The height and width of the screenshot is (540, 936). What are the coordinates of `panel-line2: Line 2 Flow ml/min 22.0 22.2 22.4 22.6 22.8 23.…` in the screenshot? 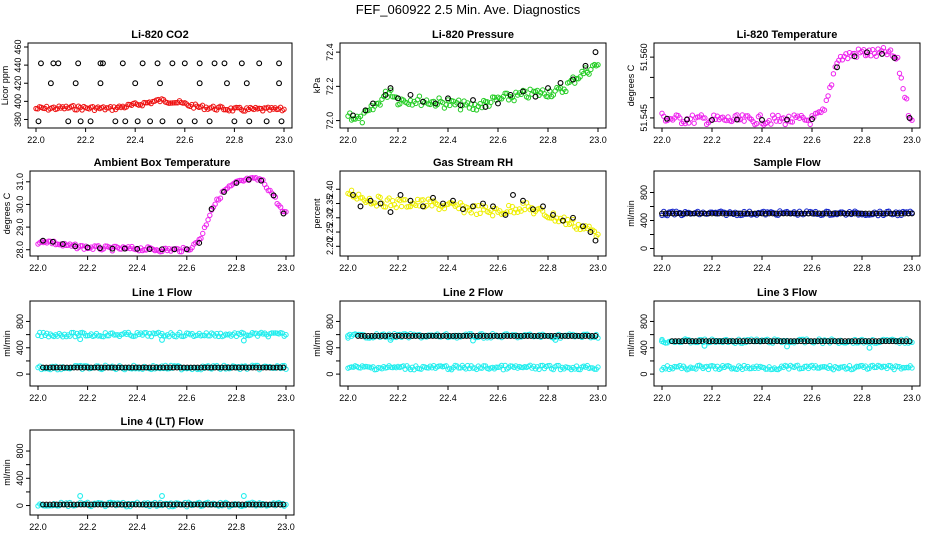 It's located at (459, 345).